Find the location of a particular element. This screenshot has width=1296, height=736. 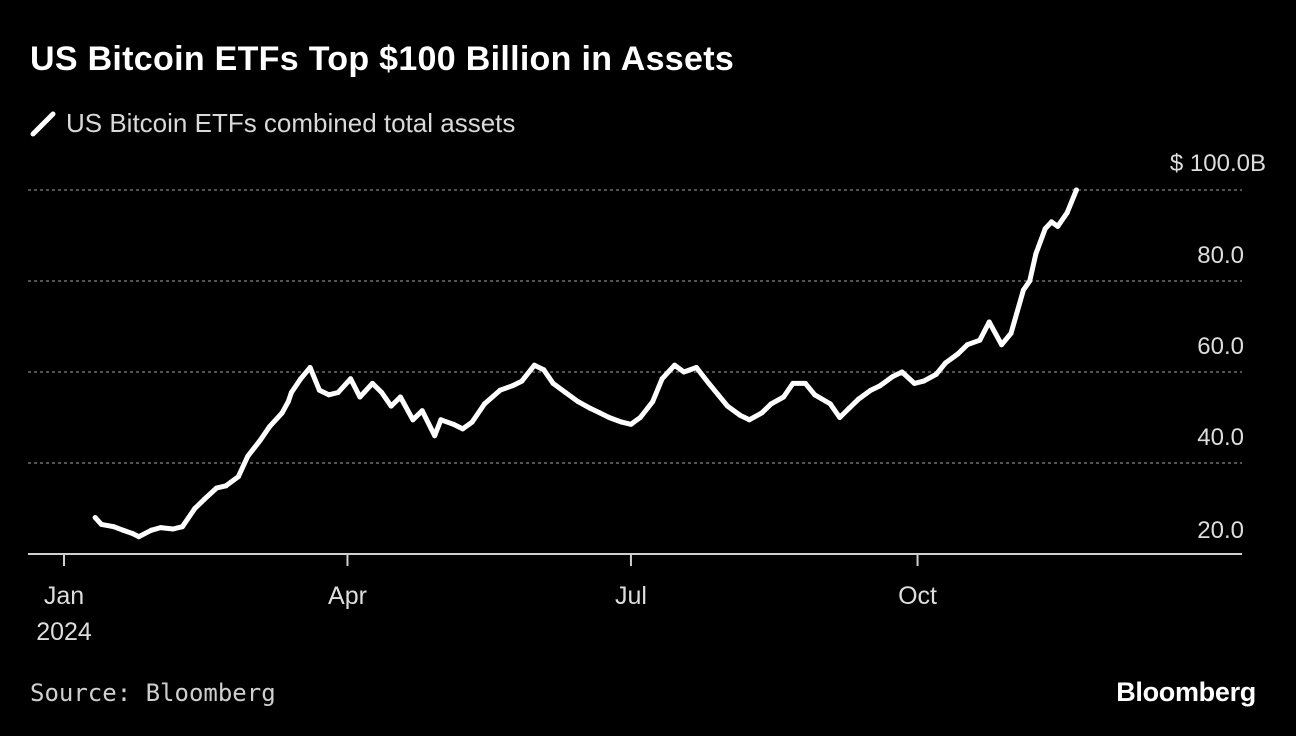

x-tick-label-apr: Apr is located at coordinates (347, 596).